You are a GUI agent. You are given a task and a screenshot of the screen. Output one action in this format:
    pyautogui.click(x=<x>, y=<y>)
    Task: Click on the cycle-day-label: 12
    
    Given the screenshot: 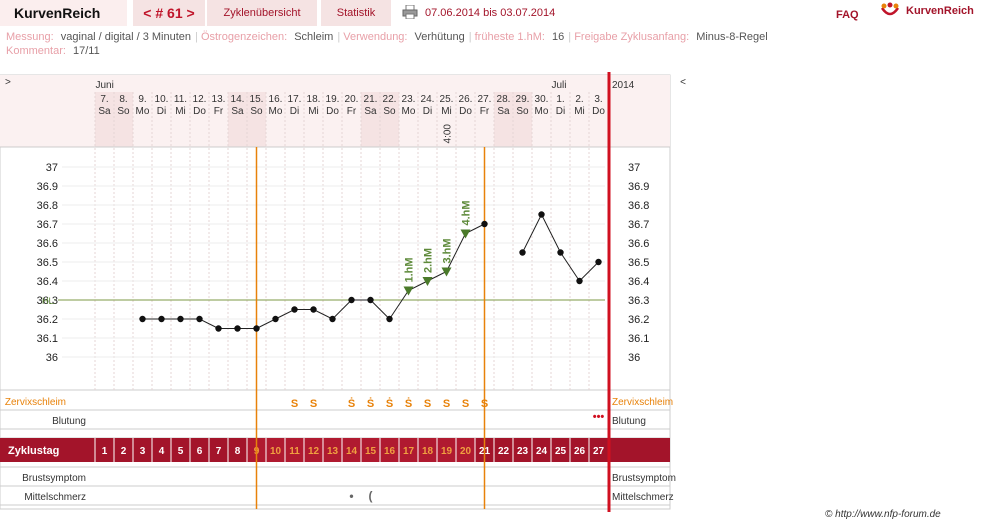 What is the action you would take?
    pyautogui.click(x=314, y=451)
    